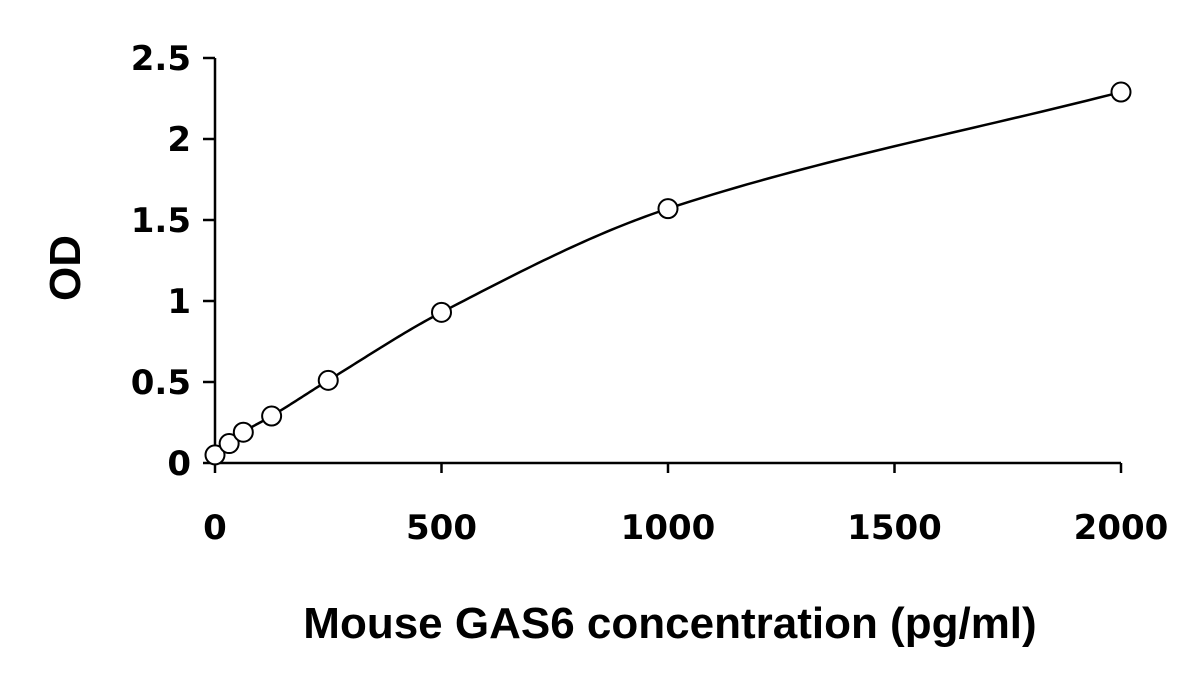 This screenshot has width=1194, height=682. I want to click on x-ticks: 0 500 1000 1500 2000, so click(685, 505).